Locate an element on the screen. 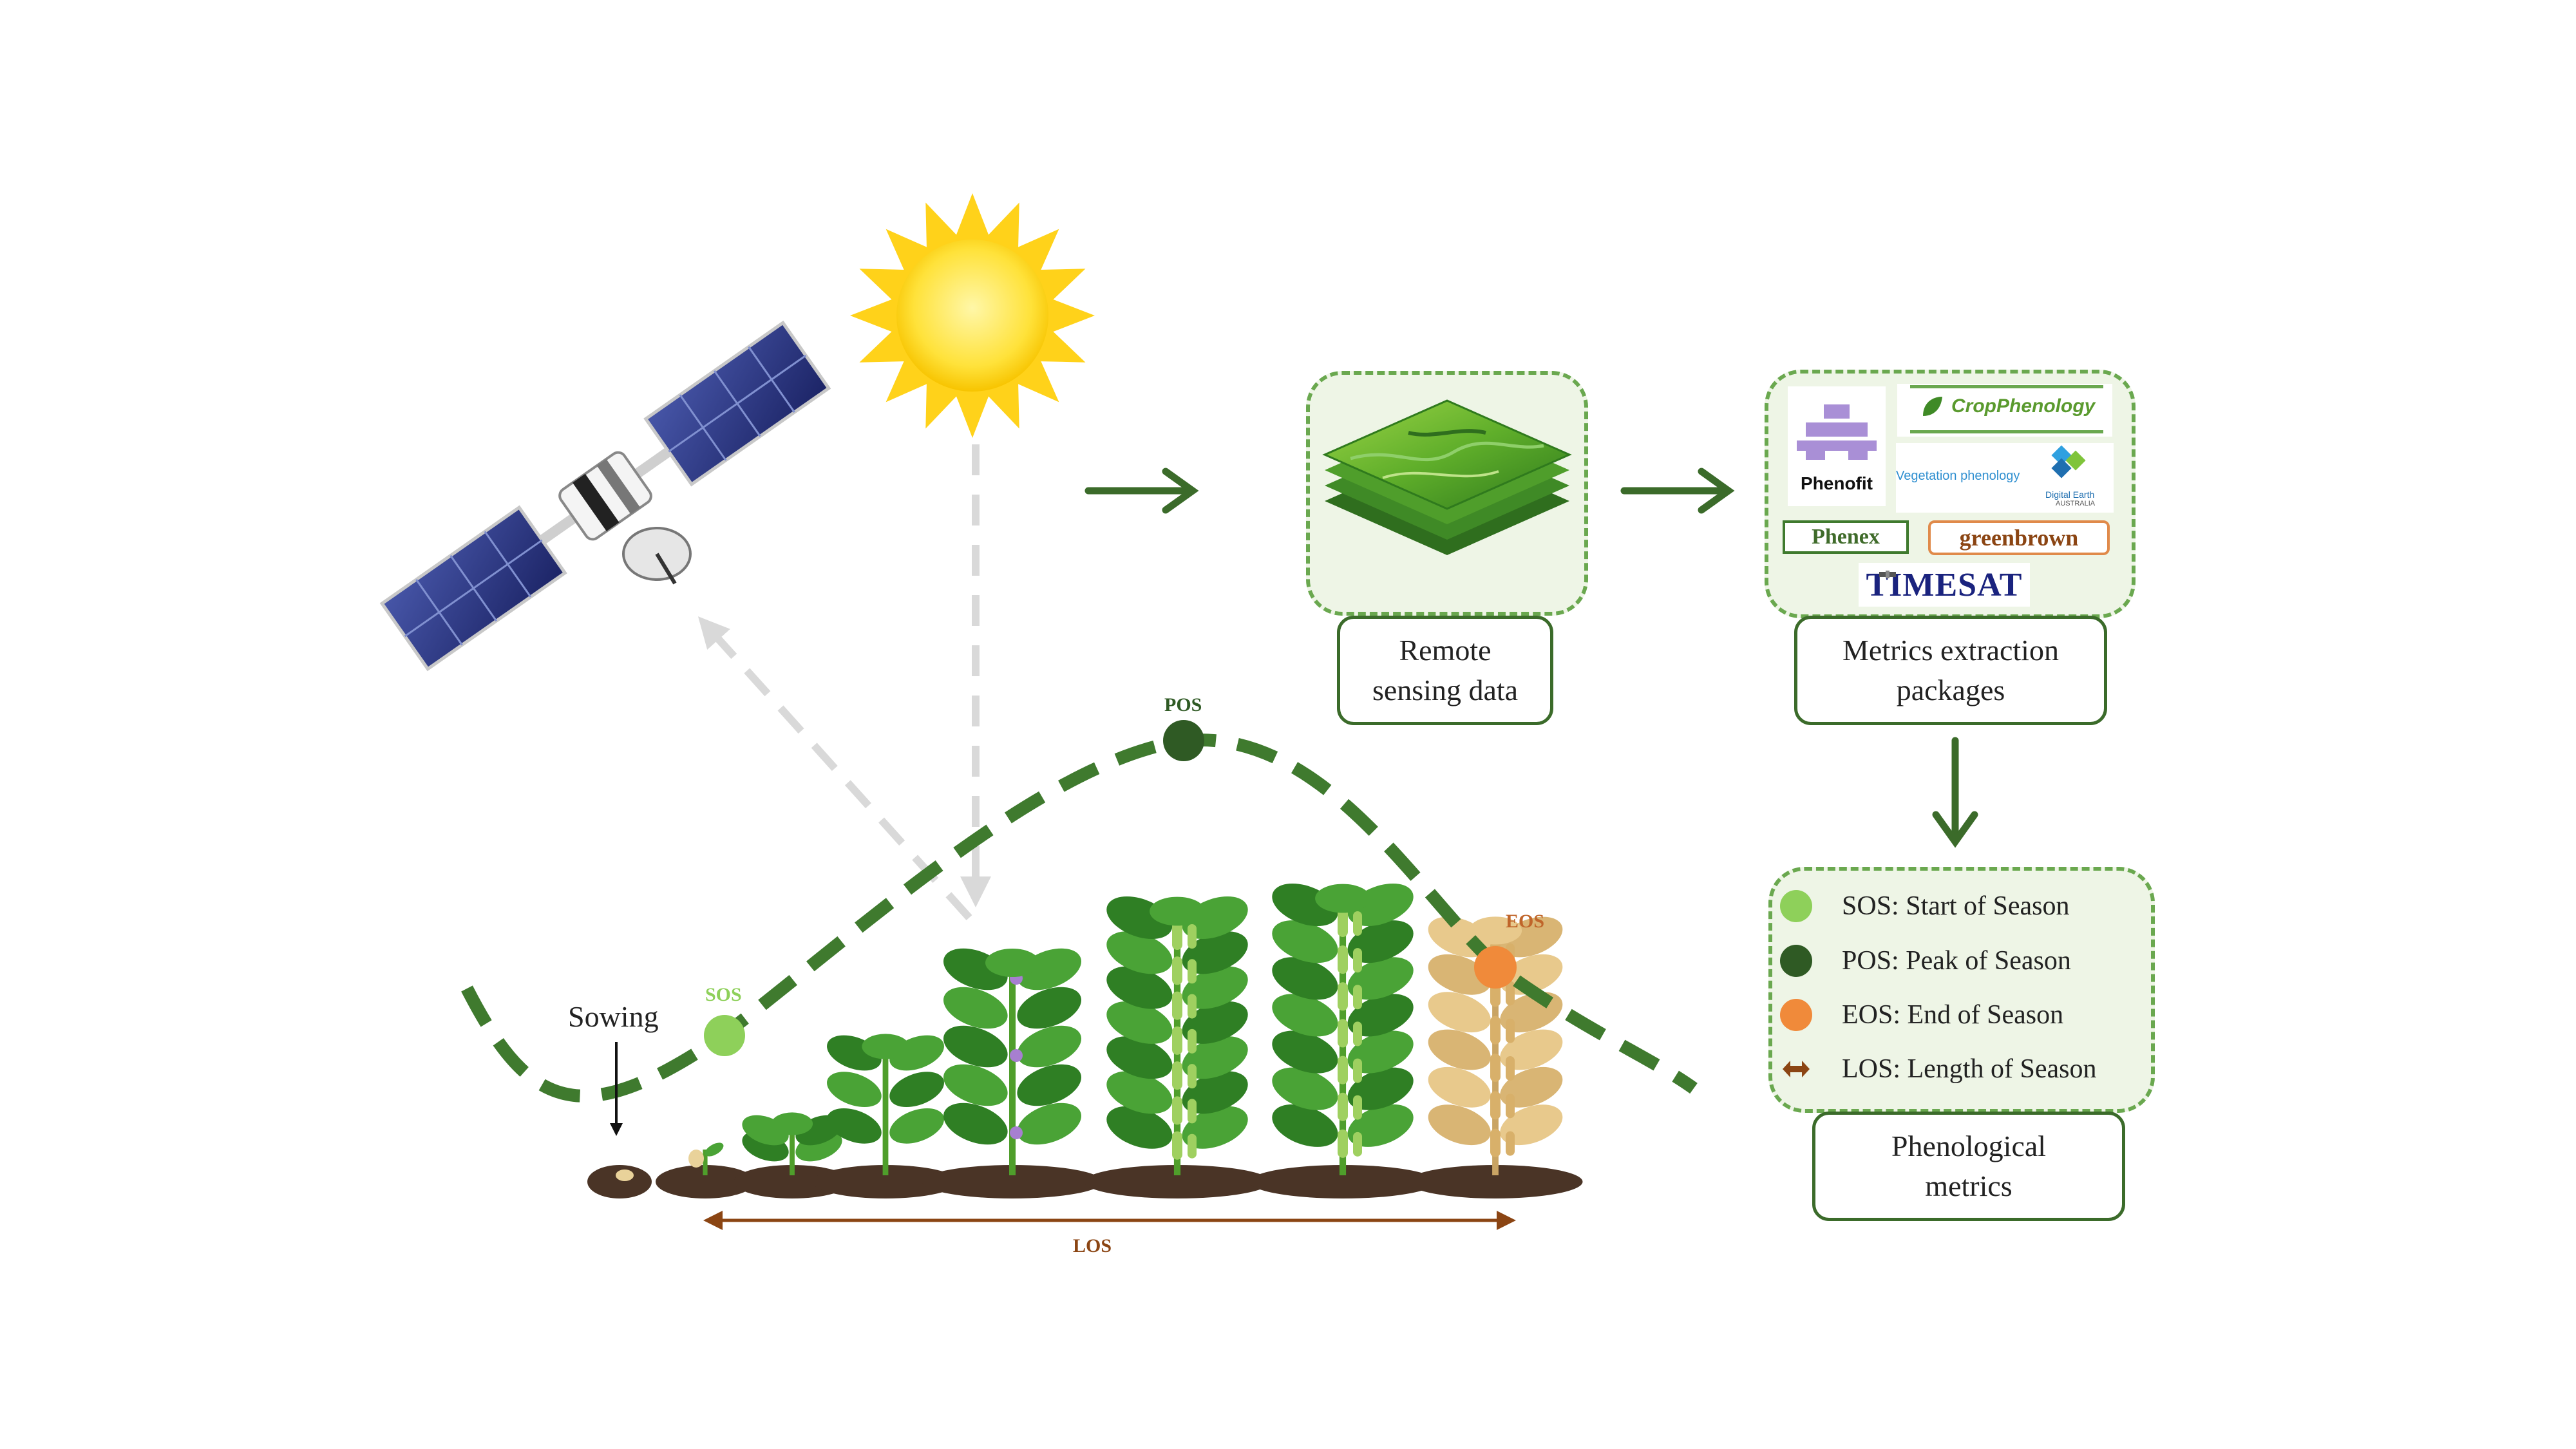 The height and width of the screenshot is (1449, 2576). phenex-logo: Phenex is located at coordinates (1846, 537).